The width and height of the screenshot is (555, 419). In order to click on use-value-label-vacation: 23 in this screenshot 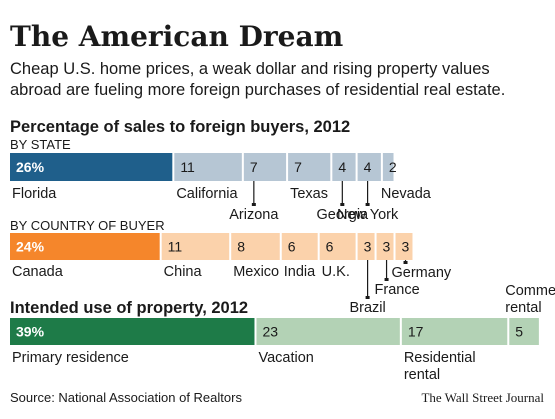, I will do `click(270, 332)`.